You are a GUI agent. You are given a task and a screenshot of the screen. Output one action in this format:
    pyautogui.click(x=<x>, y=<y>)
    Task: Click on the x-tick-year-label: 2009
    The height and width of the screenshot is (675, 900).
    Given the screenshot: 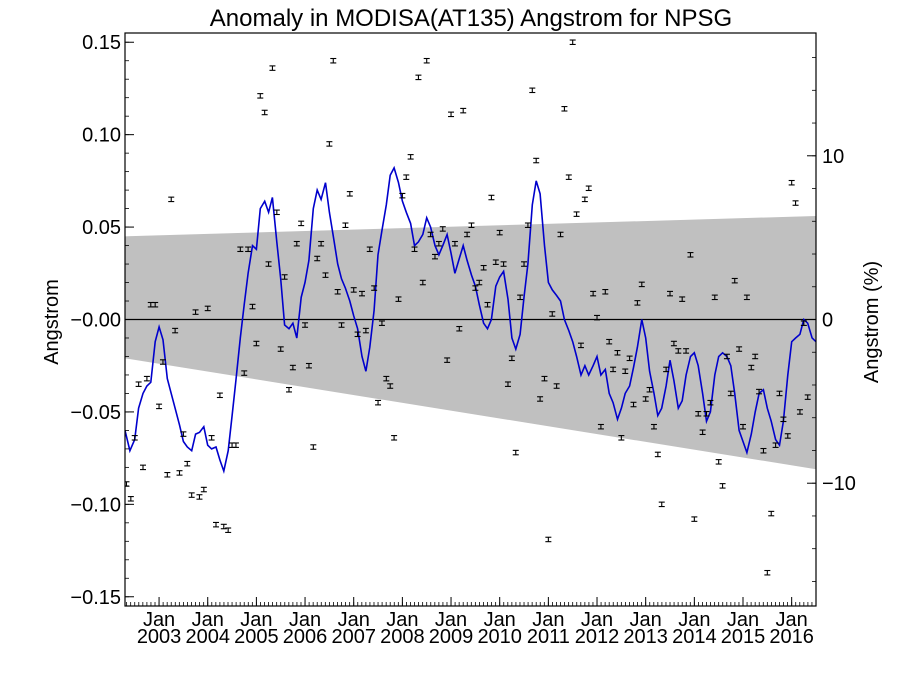 What is the action you would take?
    pyautogui.click(x=451, y=637)
    